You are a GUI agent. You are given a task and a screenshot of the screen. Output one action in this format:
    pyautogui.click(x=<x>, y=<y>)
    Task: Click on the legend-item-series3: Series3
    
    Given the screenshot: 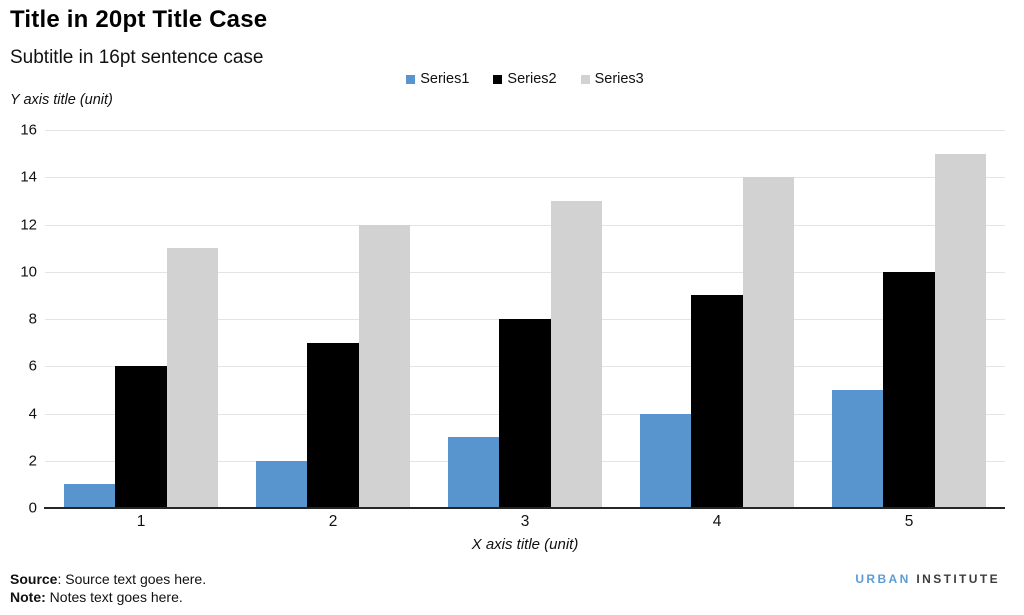 What is the action you would take?
    pyautogui.click(x=612, y=79)
    